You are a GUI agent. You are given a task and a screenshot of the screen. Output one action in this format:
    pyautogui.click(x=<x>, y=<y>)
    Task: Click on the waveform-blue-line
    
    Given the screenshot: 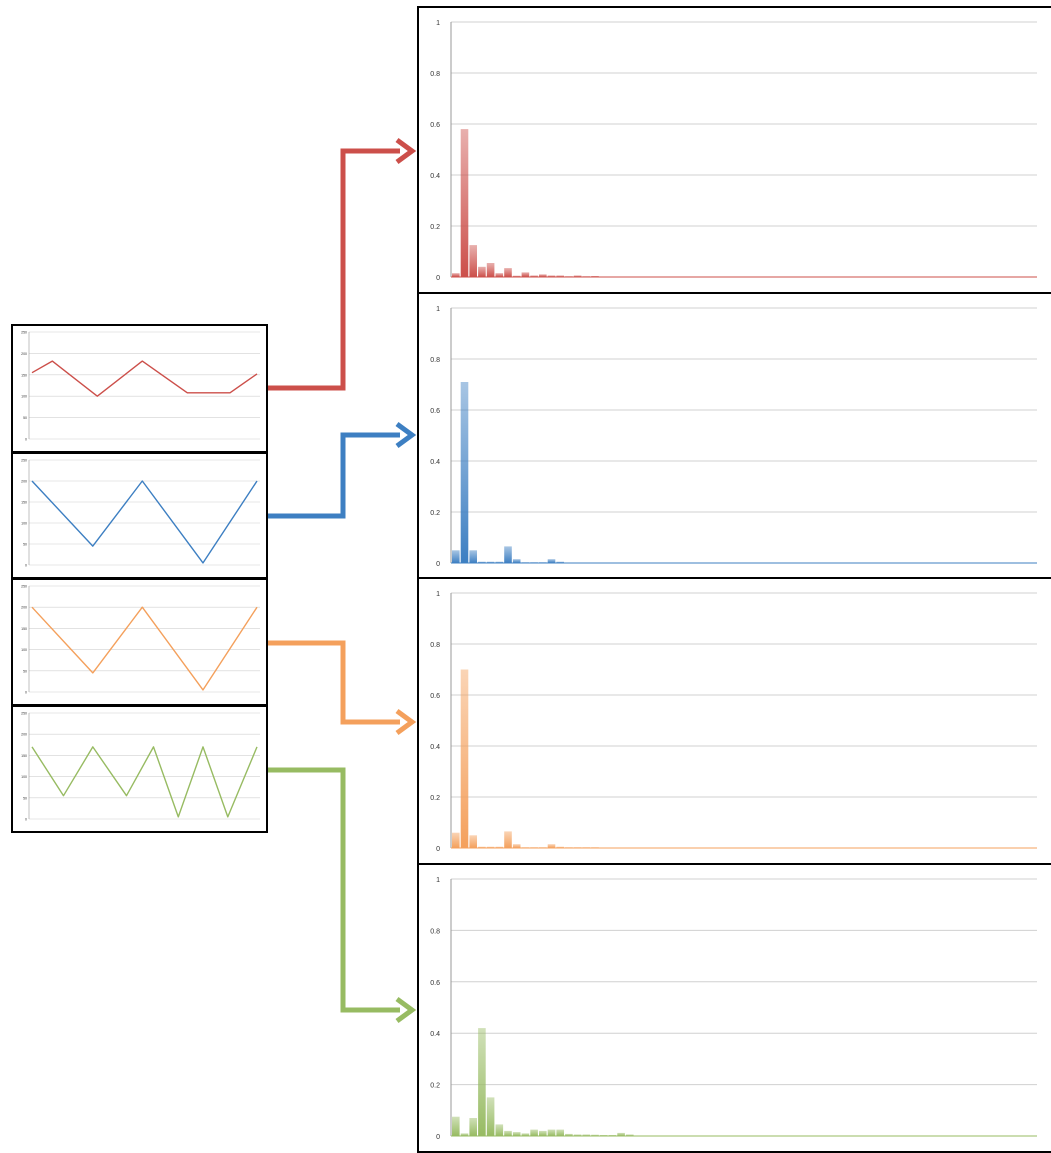 What is the action you would take?
    pyautogui.click(x=144, y=522)
    